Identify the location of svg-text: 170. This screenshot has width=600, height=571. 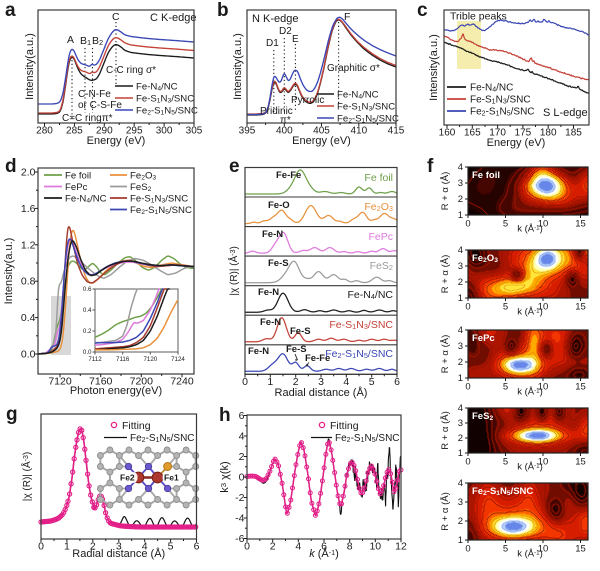
(497, 133).